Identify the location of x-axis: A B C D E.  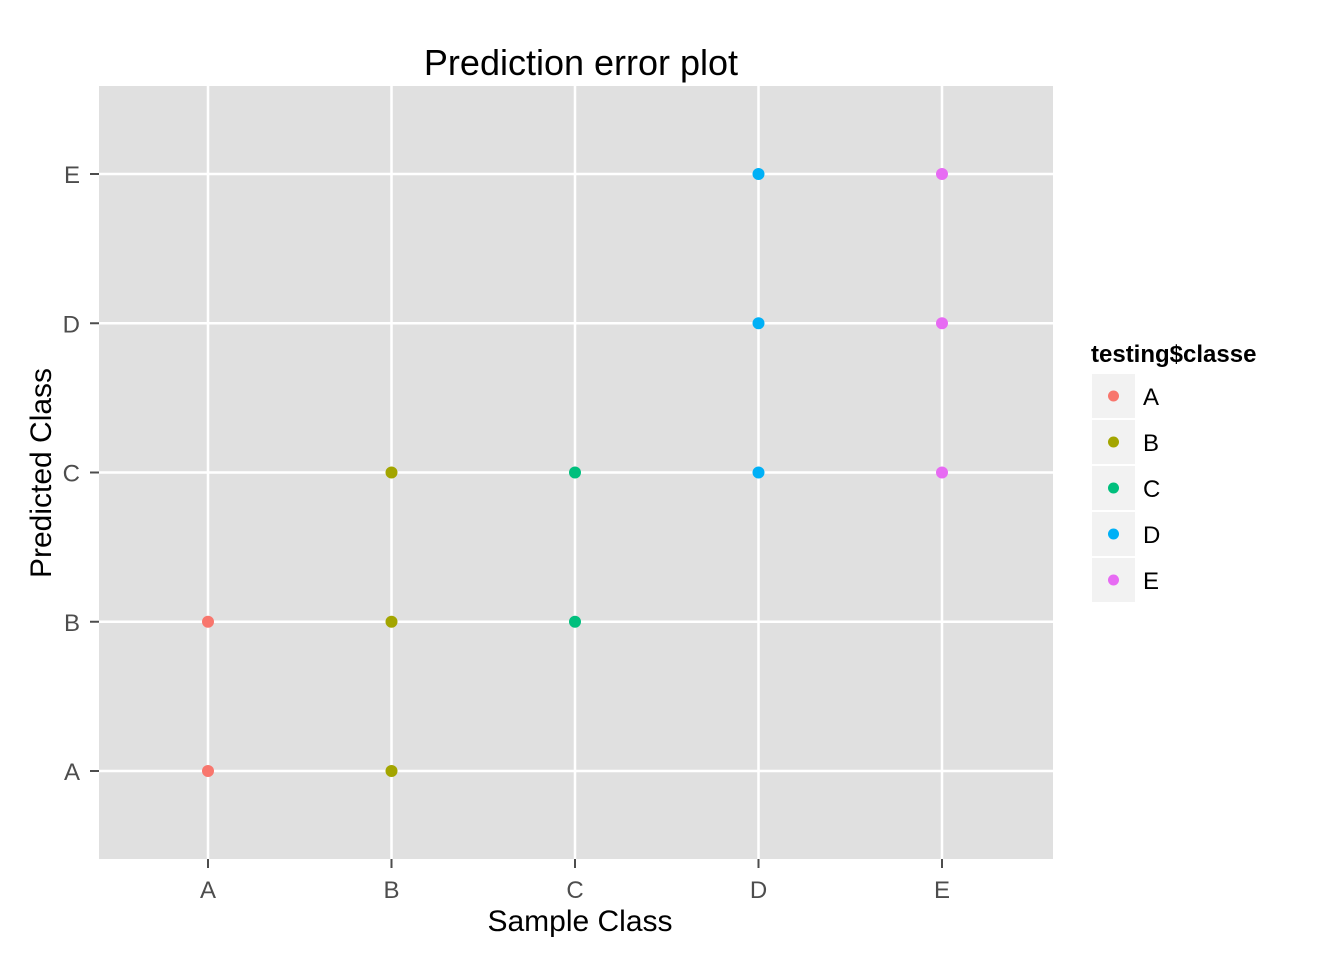
(575, 881).